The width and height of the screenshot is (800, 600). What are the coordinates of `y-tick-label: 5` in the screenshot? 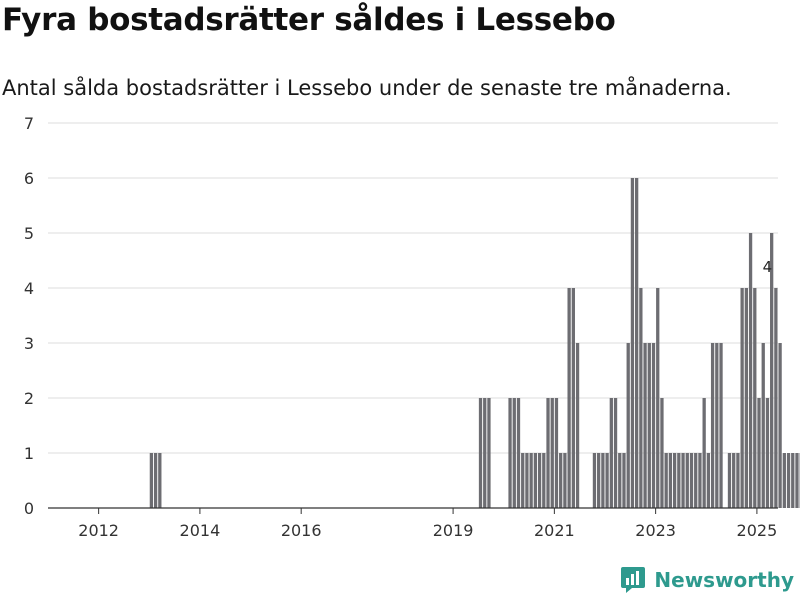 It's located at (29, 233).